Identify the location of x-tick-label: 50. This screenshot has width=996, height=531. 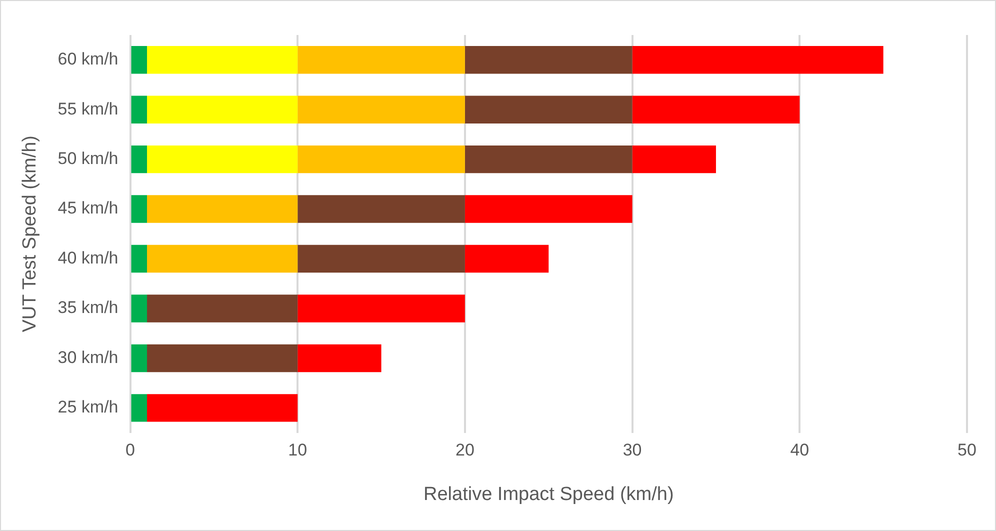
(967, 450).